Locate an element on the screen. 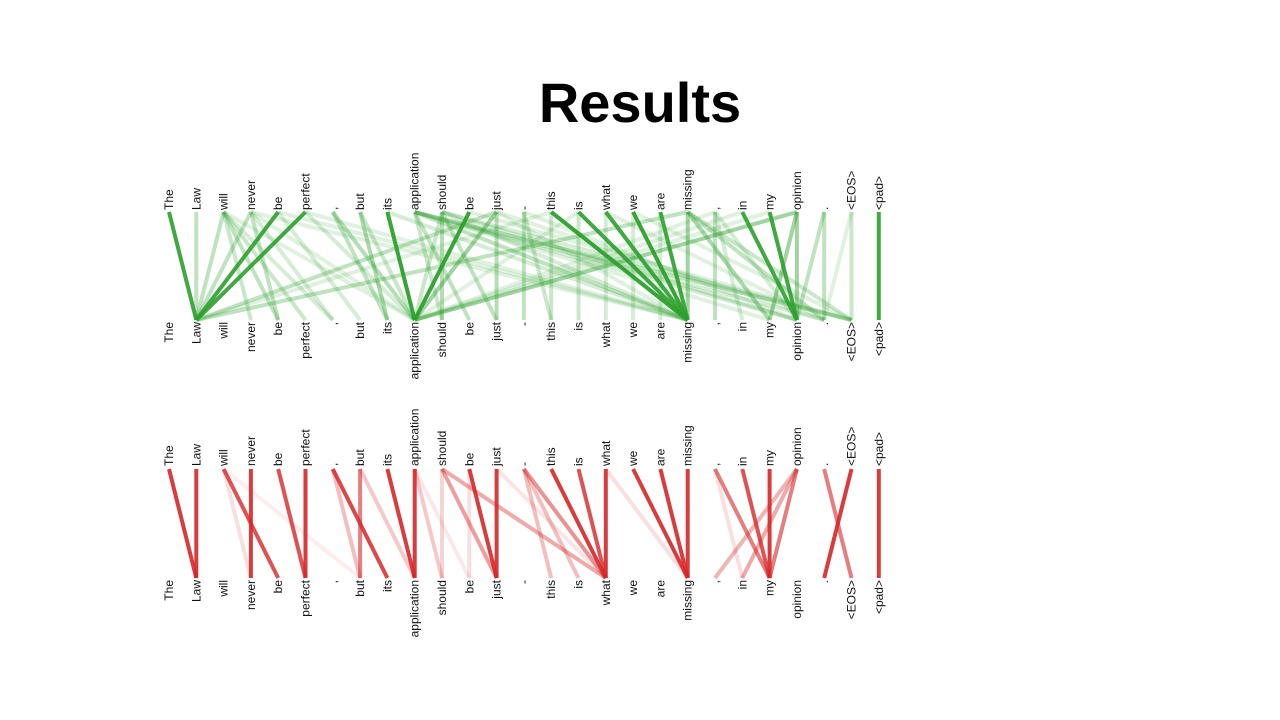 The width and height of the screenshot is (1280, 720). source-token-label: - is located at coordinates (524, 464).